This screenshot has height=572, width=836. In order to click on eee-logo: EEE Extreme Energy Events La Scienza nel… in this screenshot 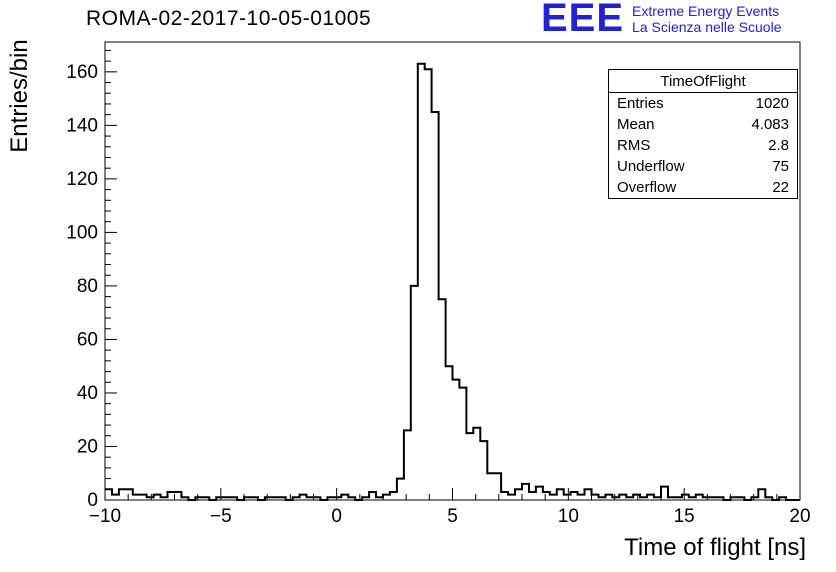, I will do `click(661, 20)`.